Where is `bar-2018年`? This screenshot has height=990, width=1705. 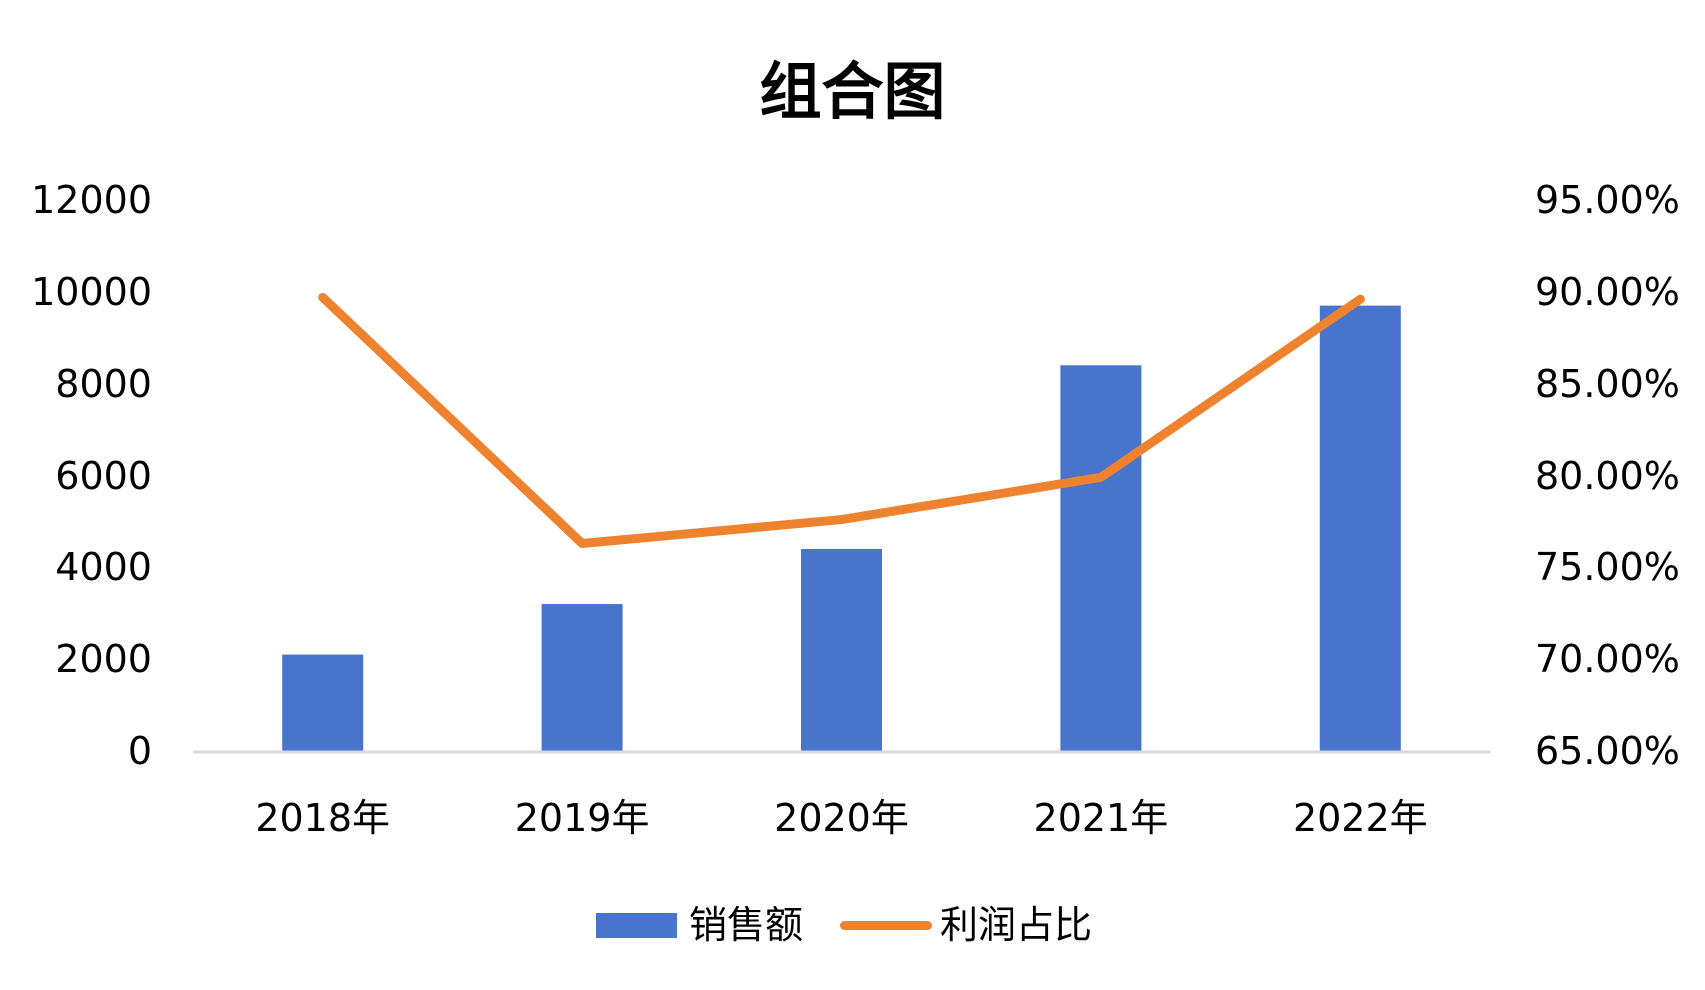 bar-2018年 is located at coordinates (323, 702).